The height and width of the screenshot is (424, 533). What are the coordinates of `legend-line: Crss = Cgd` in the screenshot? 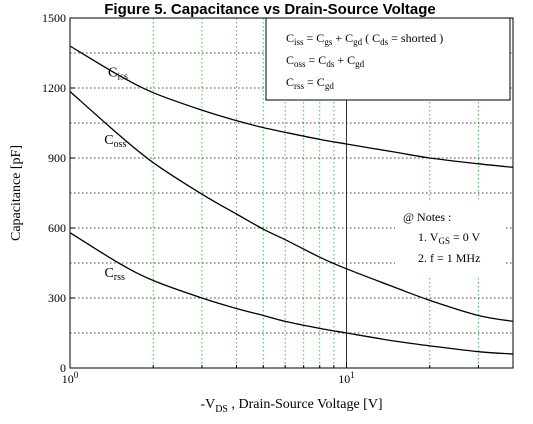 It's located at (310, 83).